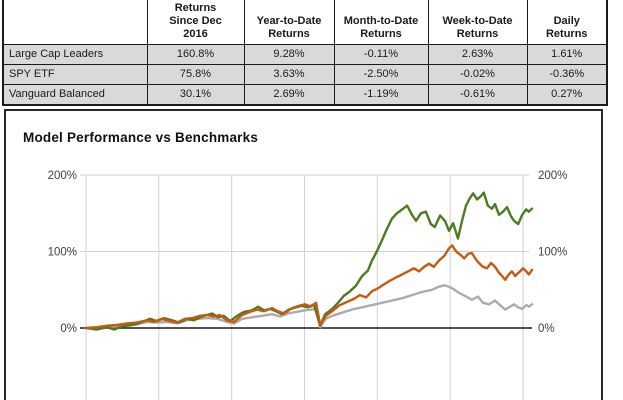  Describe the element at coordinates (75, 94) in the screenshot. I see `row-label: Vanguard Balanced` at that location.